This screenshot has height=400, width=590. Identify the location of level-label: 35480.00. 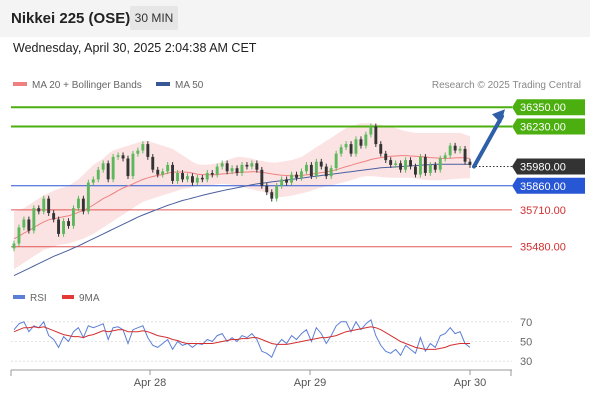
(543, 248).